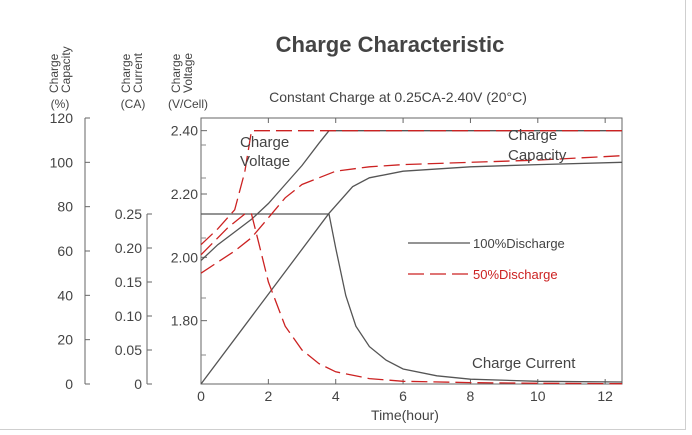 The width and height of the screenshot is (692, 435). Describe the element at coordinates (54, 73) in the screenshot. I see `capacity-axis-title-line: Charge` at that location.